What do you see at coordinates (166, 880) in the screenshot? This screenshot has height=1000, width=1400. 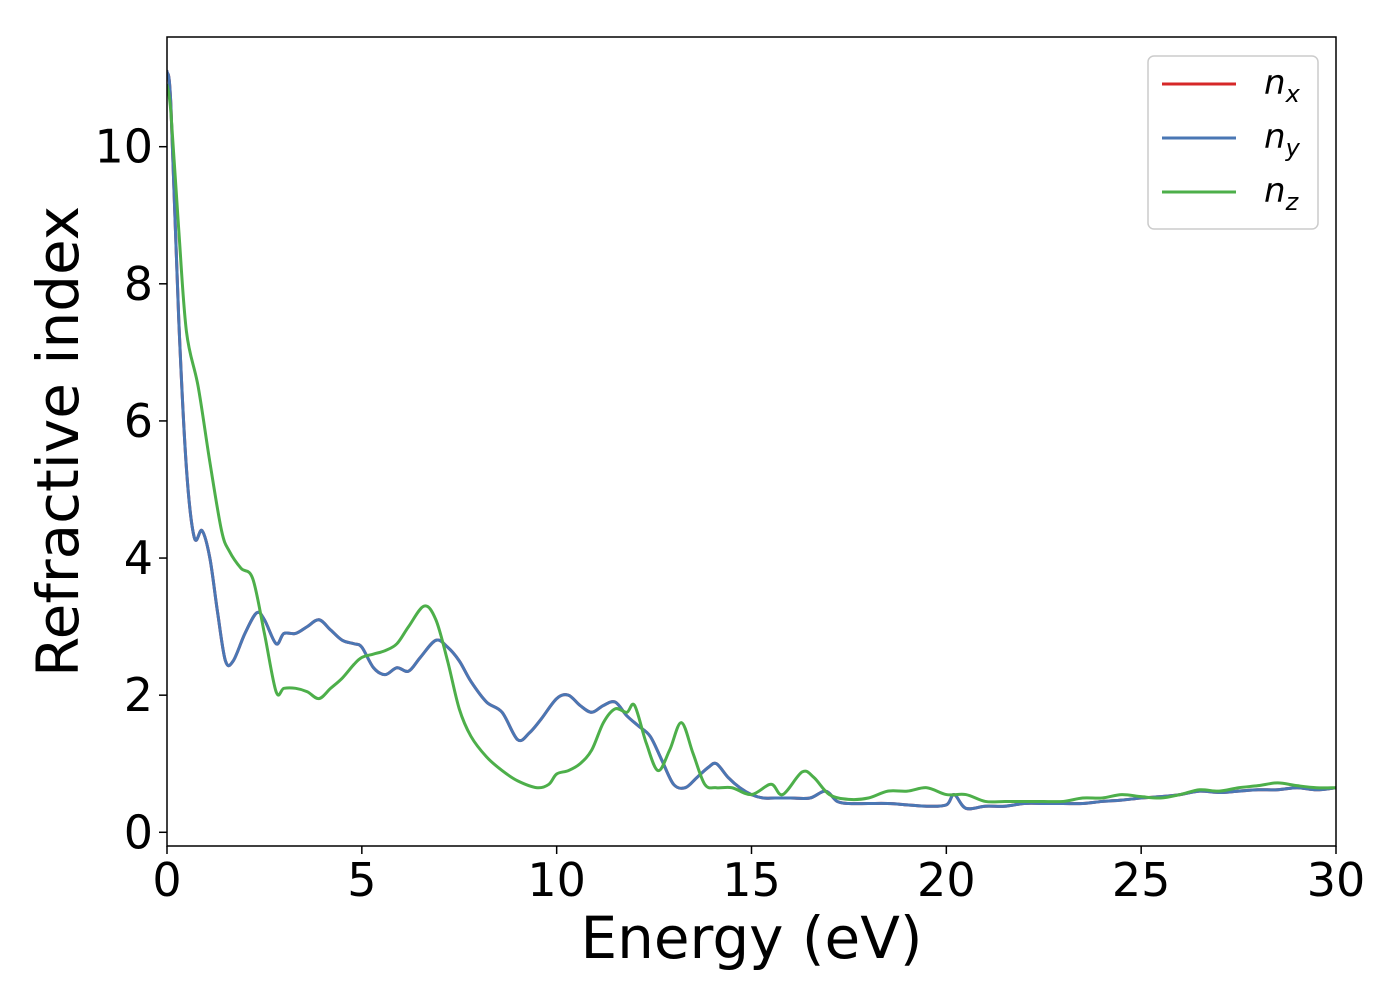 I see `x-tick-label: 0` at bounding box center [166, 880].